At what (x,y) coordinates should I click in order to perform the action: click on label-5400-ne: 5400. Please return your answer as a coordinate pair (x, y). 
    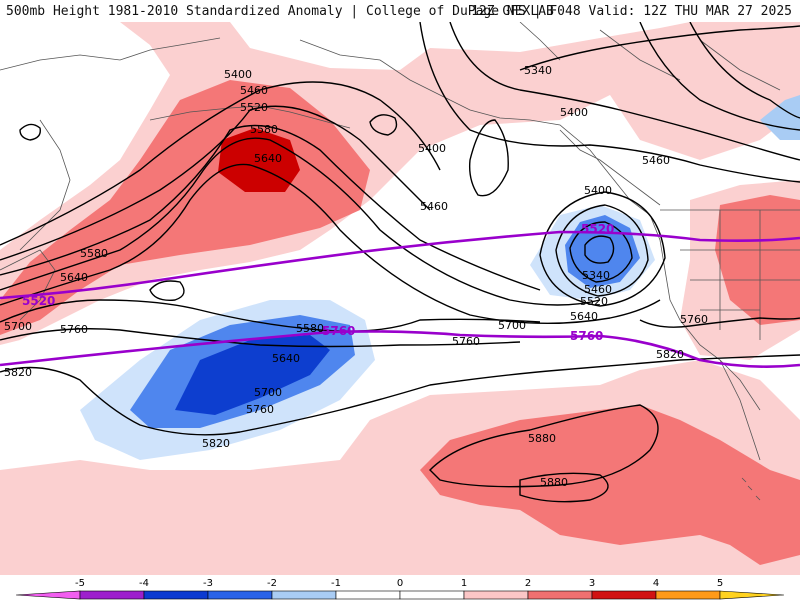
    Looking at the image, I should click on (574, 112).